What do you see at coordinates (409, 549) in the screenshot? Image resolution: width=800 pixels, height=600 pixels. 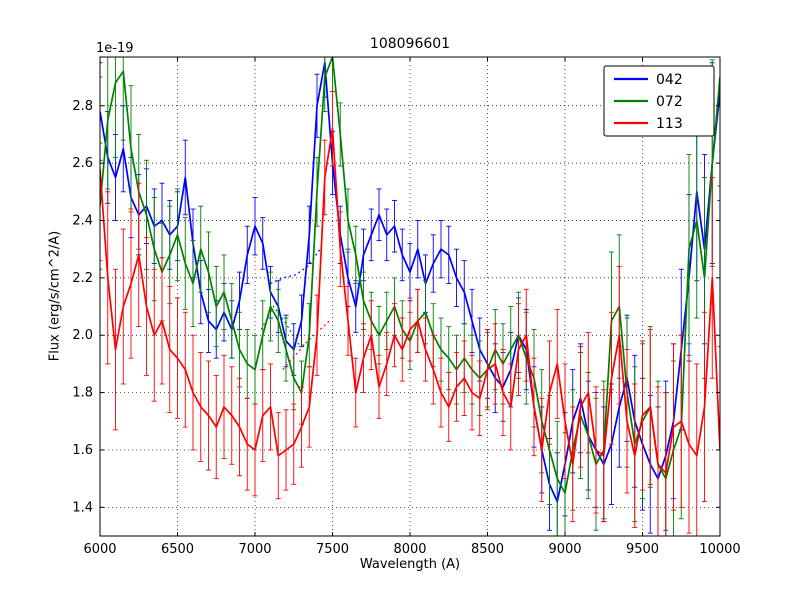 I see `x-tick-label: 8000` at bounding box center [409, 549].